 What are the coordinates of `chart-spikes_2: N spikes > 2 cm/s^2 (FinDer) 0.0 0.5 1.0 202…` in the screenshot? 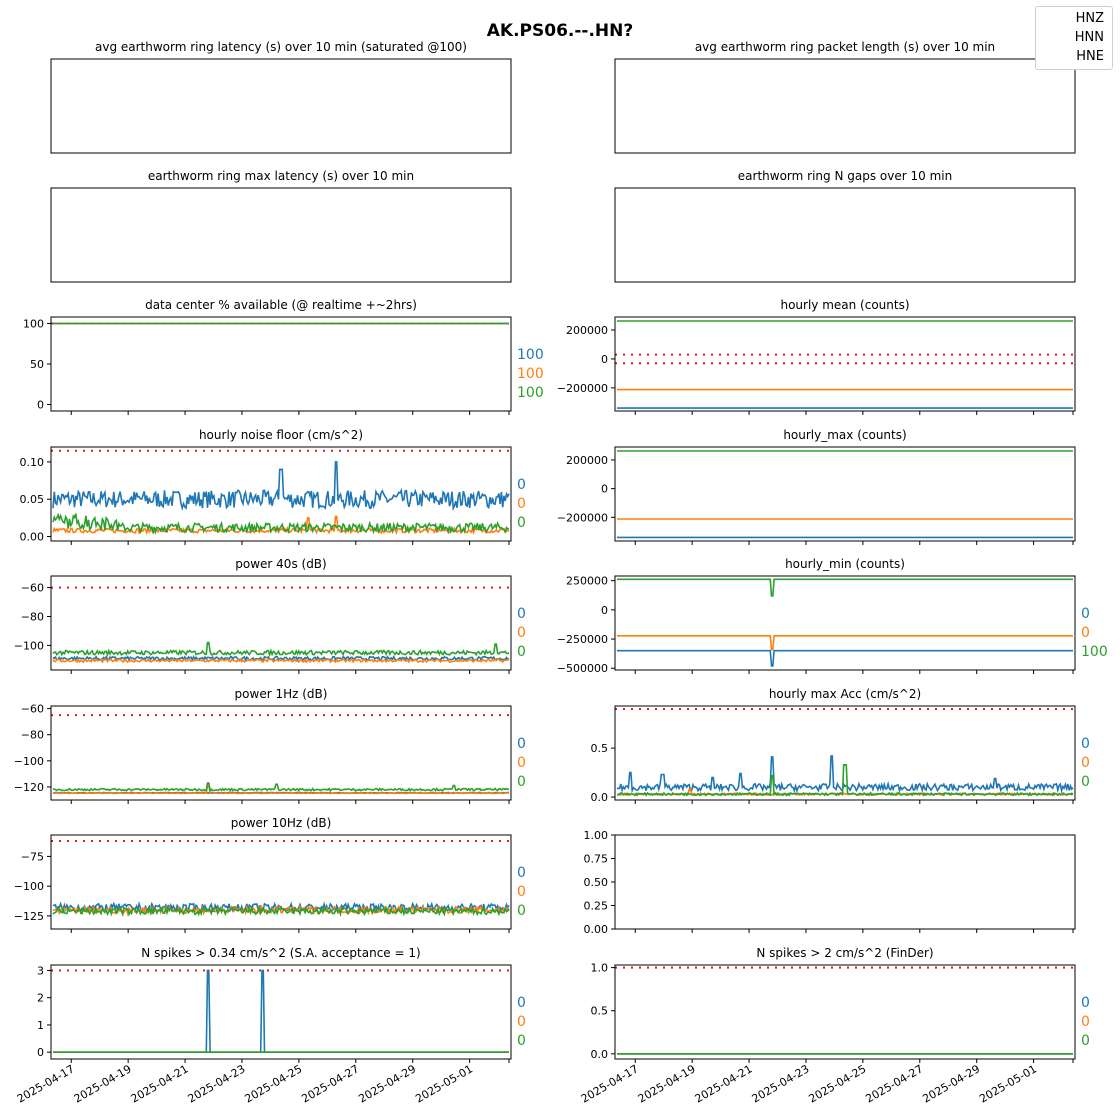 It's located at (834, 1026).